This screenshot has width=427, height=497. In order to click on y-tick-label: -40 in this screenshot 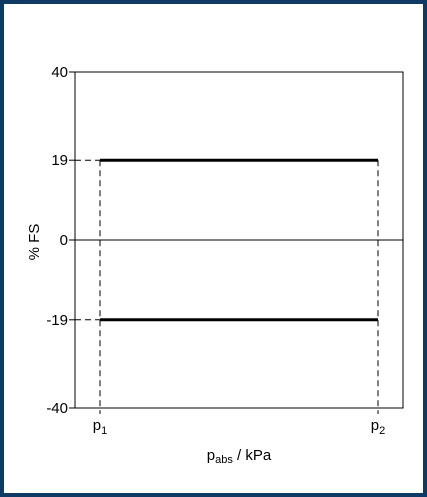, I will do `click(57, 408)`.